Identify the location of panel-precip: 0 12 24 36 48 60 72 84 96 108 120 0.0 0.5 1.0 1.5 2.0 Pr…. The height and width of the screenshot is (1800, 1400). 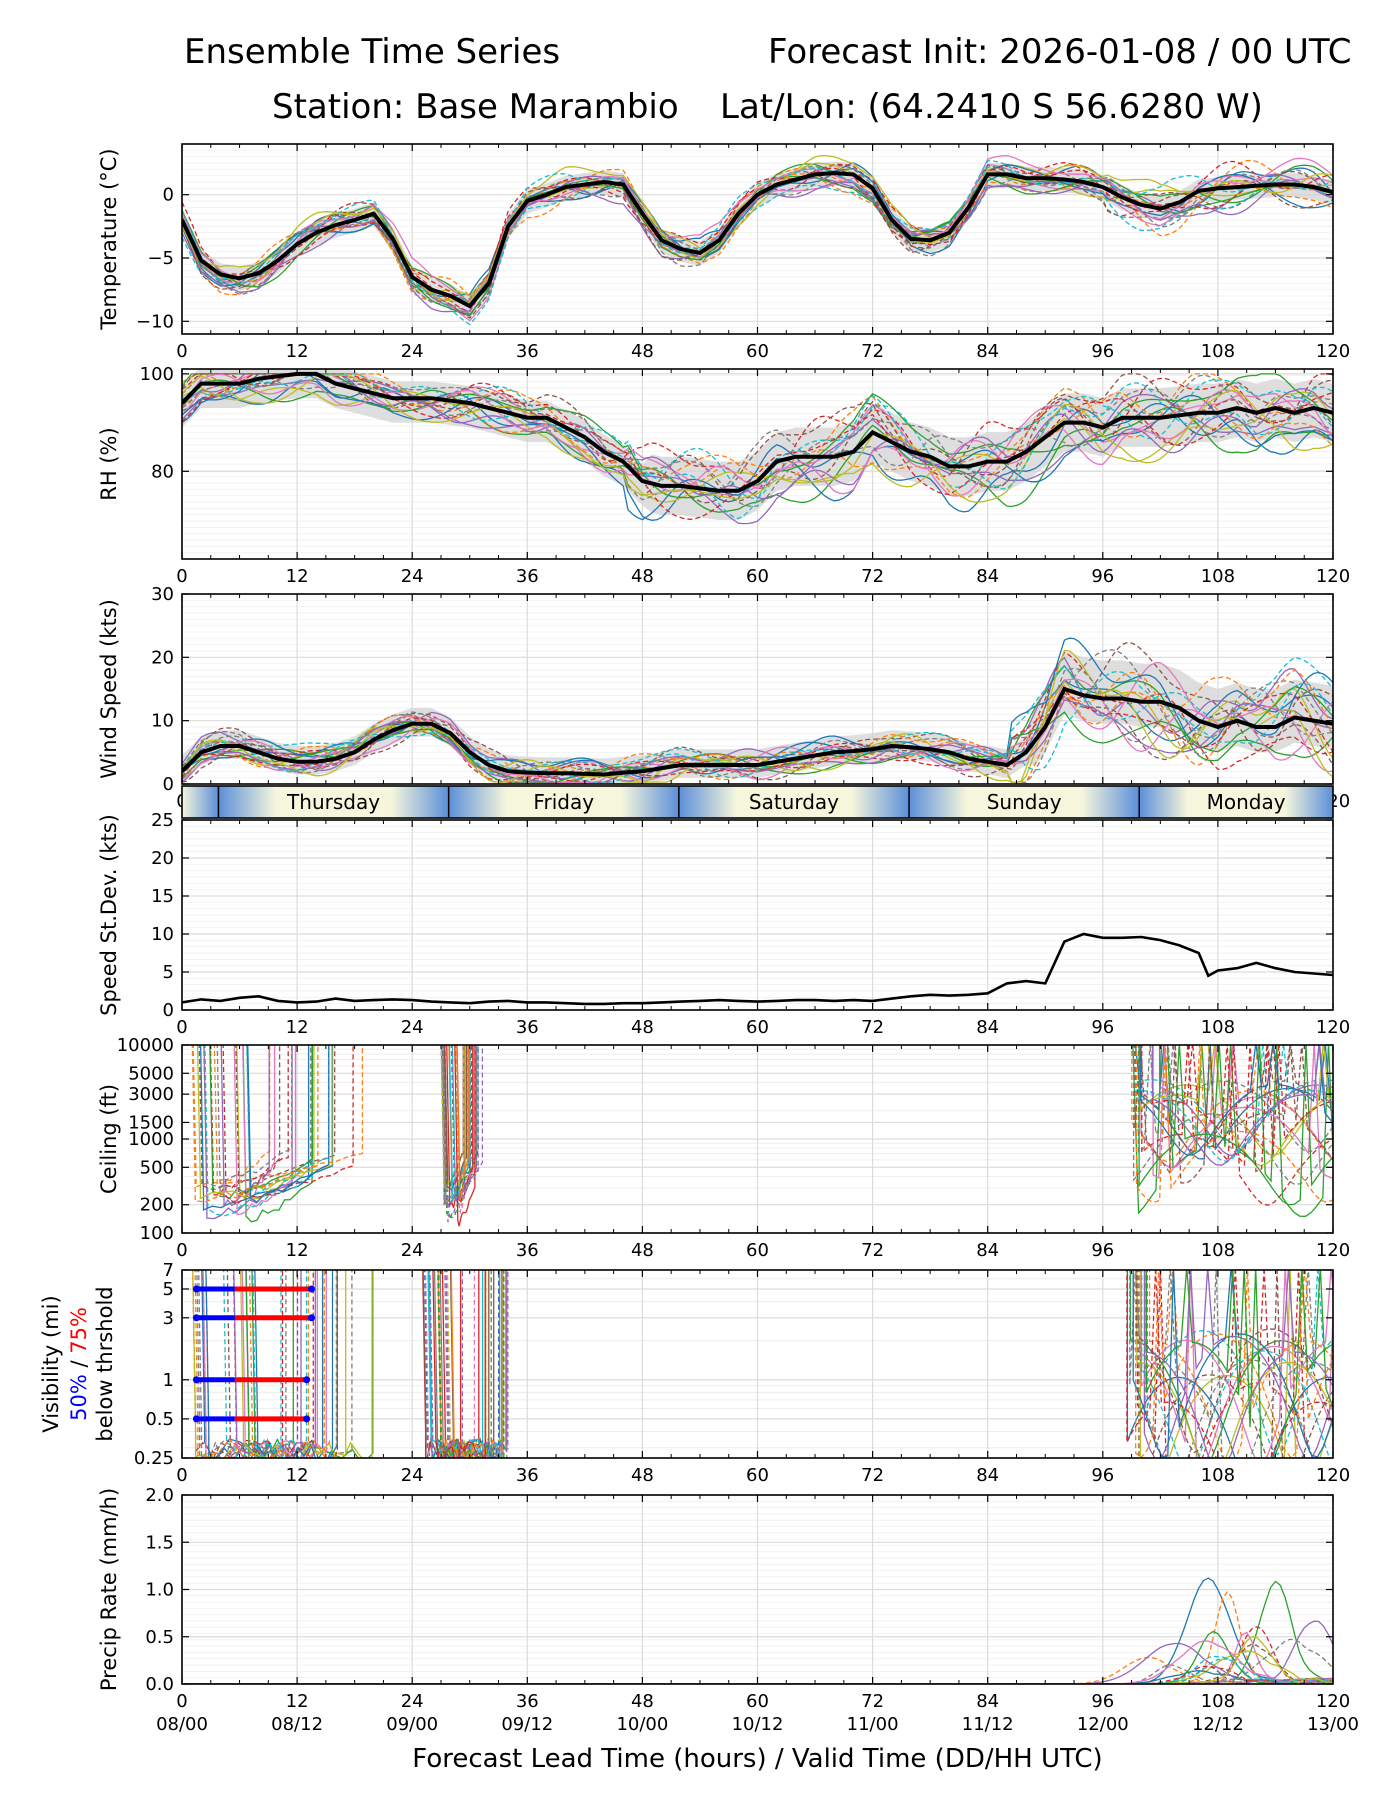
(728, 1629).